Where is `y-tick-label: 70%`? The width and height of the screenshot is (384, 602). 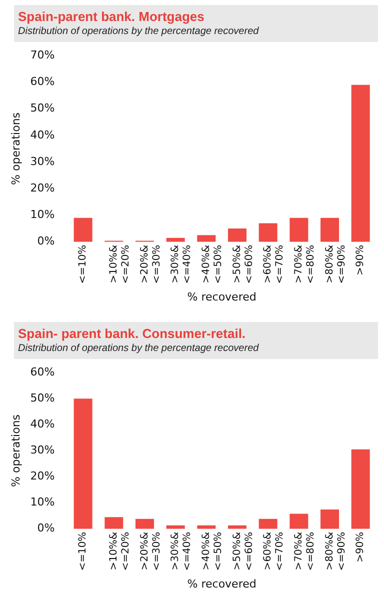
y-tick-label: 70% is located at coordinates (42, 55).